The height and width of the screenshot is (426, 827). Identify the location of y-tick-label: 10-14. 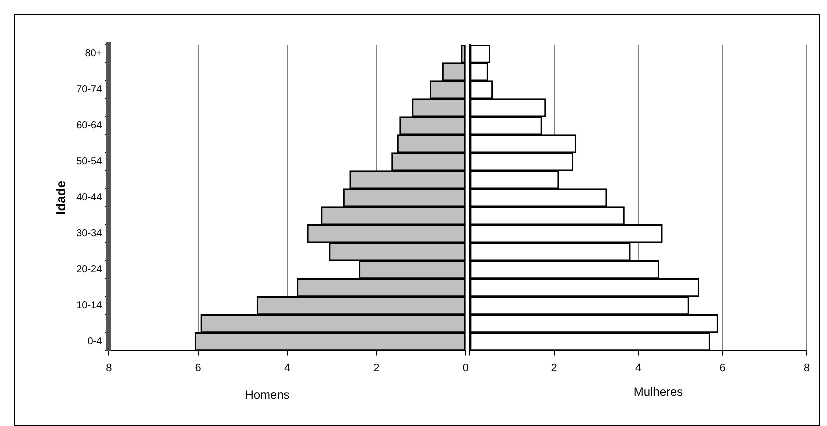
(89, 306).